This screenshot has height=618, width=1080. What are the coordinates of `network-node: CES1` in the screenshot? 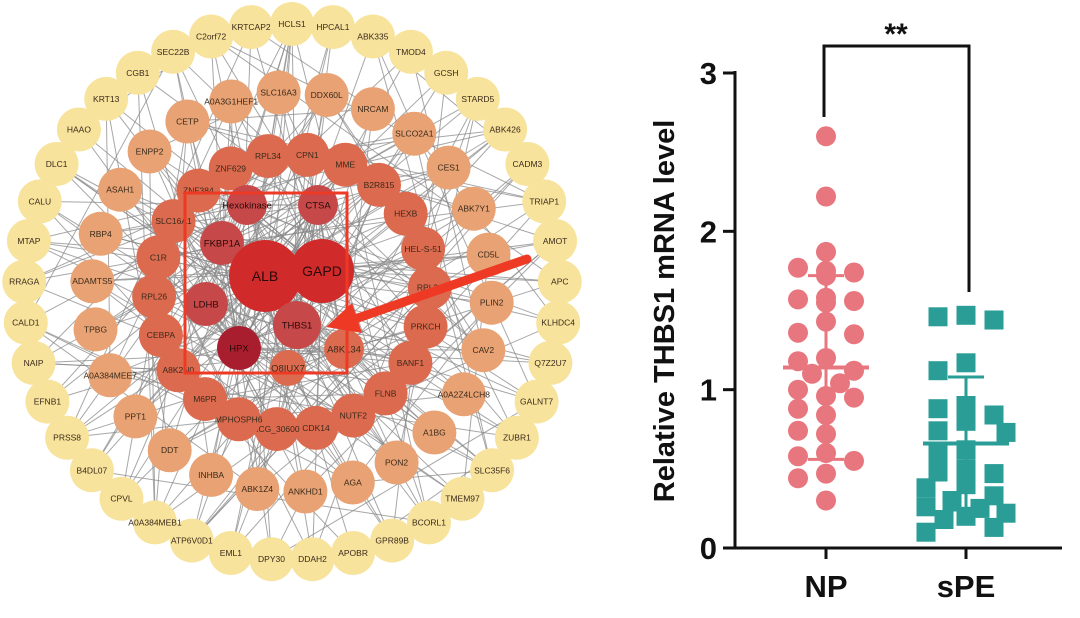 It's located at (448, 167).